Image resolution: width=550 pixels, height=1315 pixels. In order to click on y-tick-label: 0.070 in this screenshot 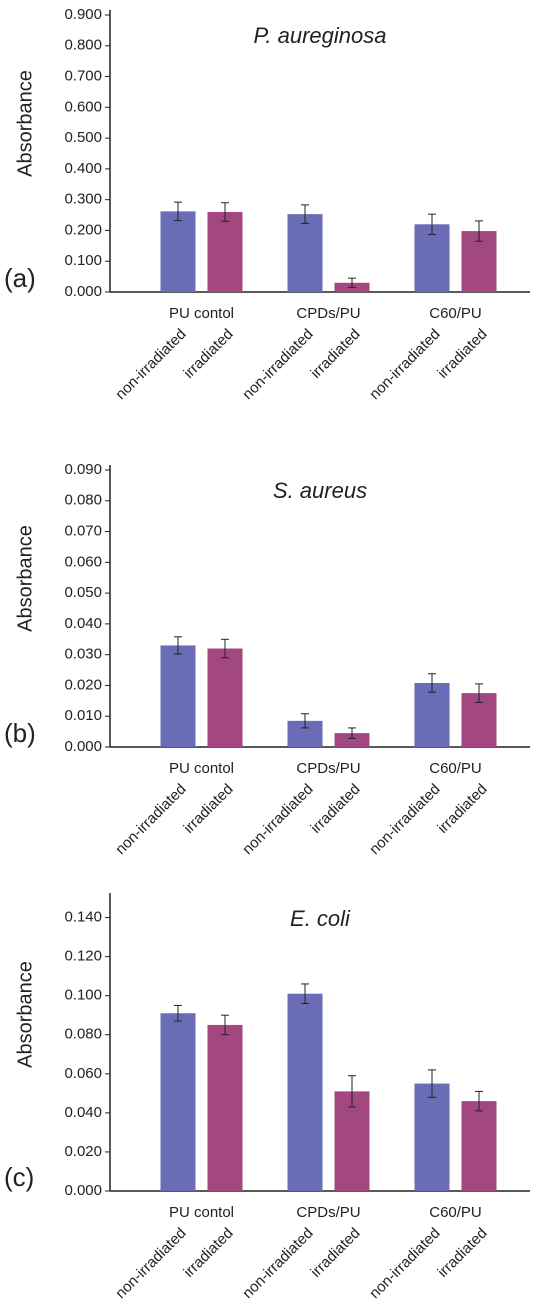, I will do `click(83, 531)`.